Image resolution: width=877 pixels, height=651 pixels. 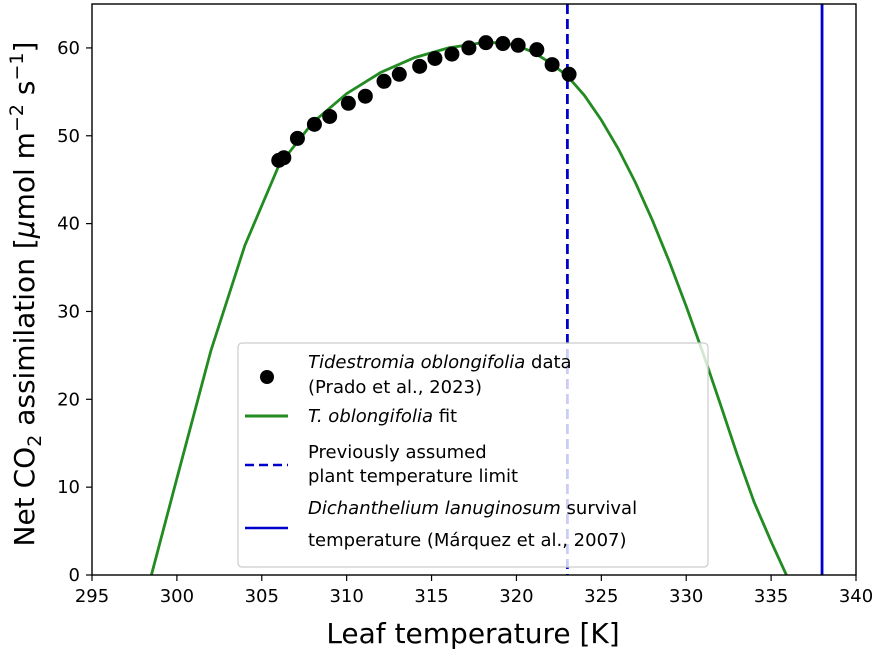 What do you see at coordinates (856, 596) in the screenshot?
I see `x-tick-label-340: 340` at bounding box center [856, 596].